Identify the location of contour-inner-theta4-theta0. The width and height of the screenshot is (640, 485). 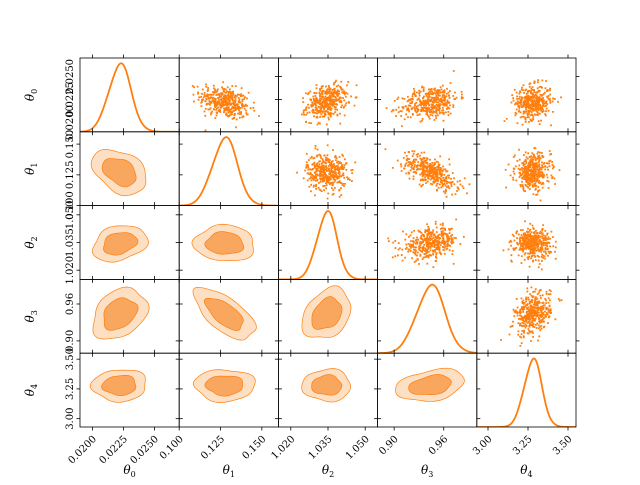
(119, 386).